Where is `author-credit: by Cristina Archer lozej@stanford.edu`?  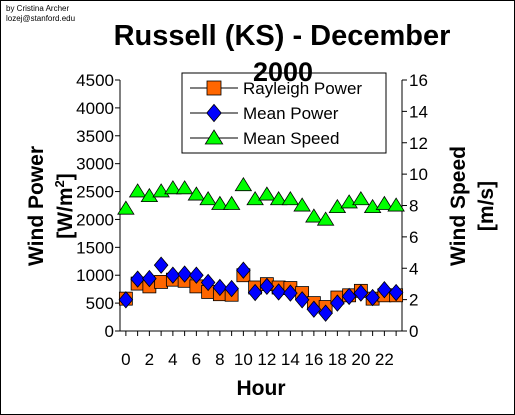
author-credit: by Cristina Archer lozej@stanford.edu is located at coordinates (40, 14).